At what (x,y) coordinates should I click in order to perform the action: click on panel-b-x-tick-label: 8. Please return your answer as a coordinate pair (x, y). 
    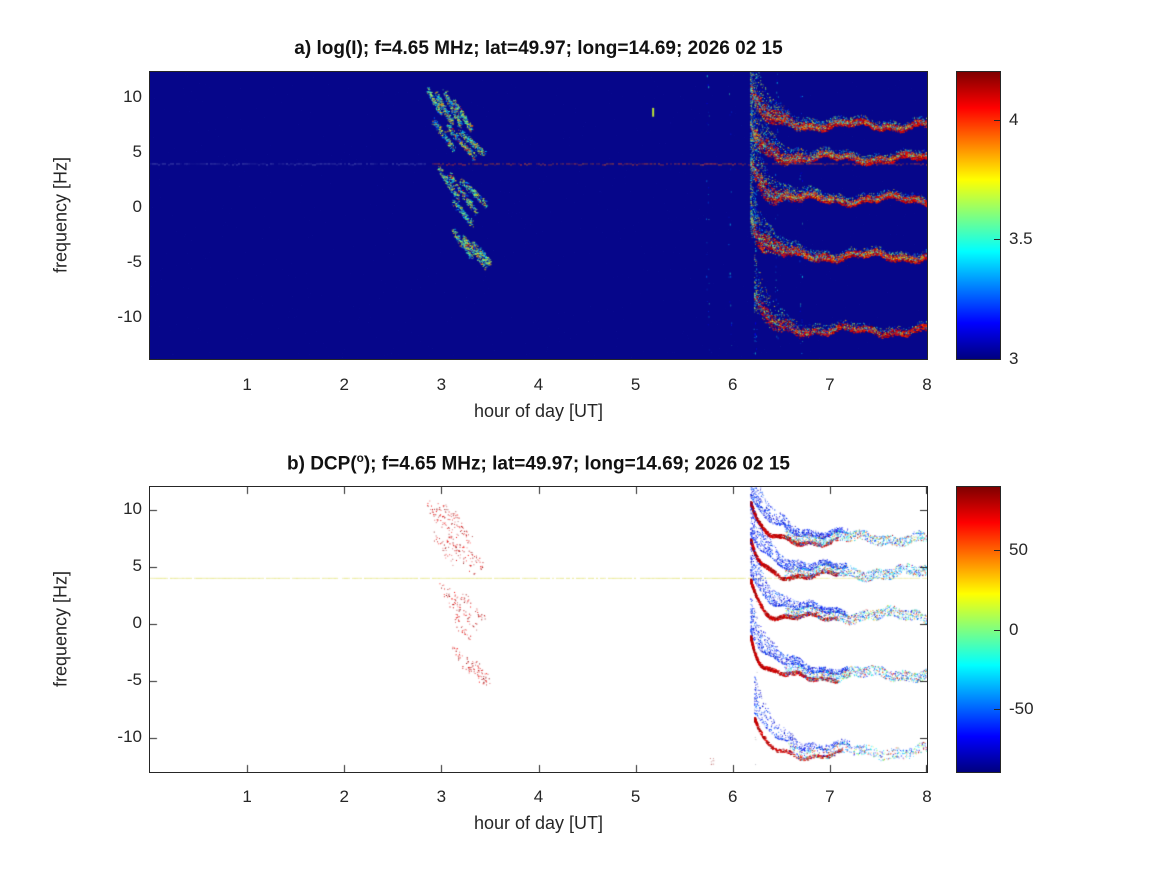
    Looking at the image, I should click on (927, 796).